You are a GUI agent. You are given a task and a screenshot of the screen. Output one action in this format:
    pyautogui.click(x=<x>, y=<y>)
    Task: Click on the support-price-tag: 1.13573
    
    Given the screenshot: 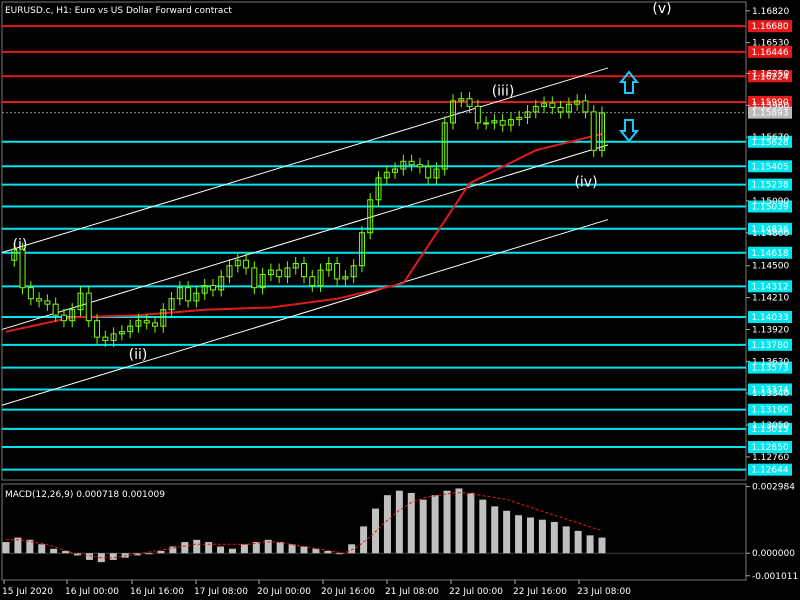 What is the action you would take?
    pyautogui.click(x=769, y=369)
    